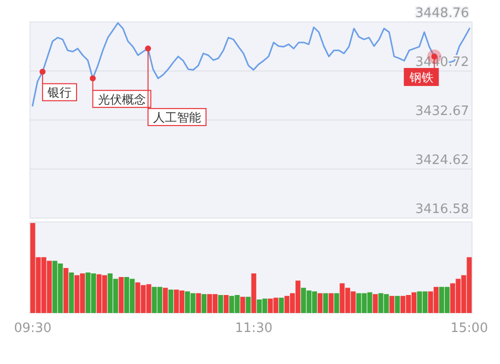 This screenshot has width=500, height=364. Describe the element at coordinates (59, 93) in the screenshot. I see `annotation: 银行` at that location.